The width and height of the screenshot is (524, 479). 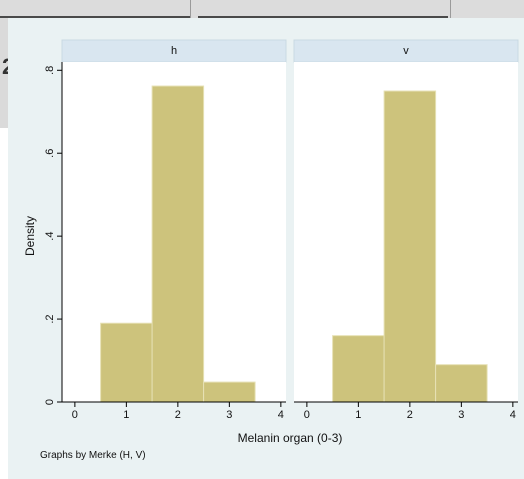 I want to click on x-axis-label: Melanin organ (0-3), so click(x=290, y=438).